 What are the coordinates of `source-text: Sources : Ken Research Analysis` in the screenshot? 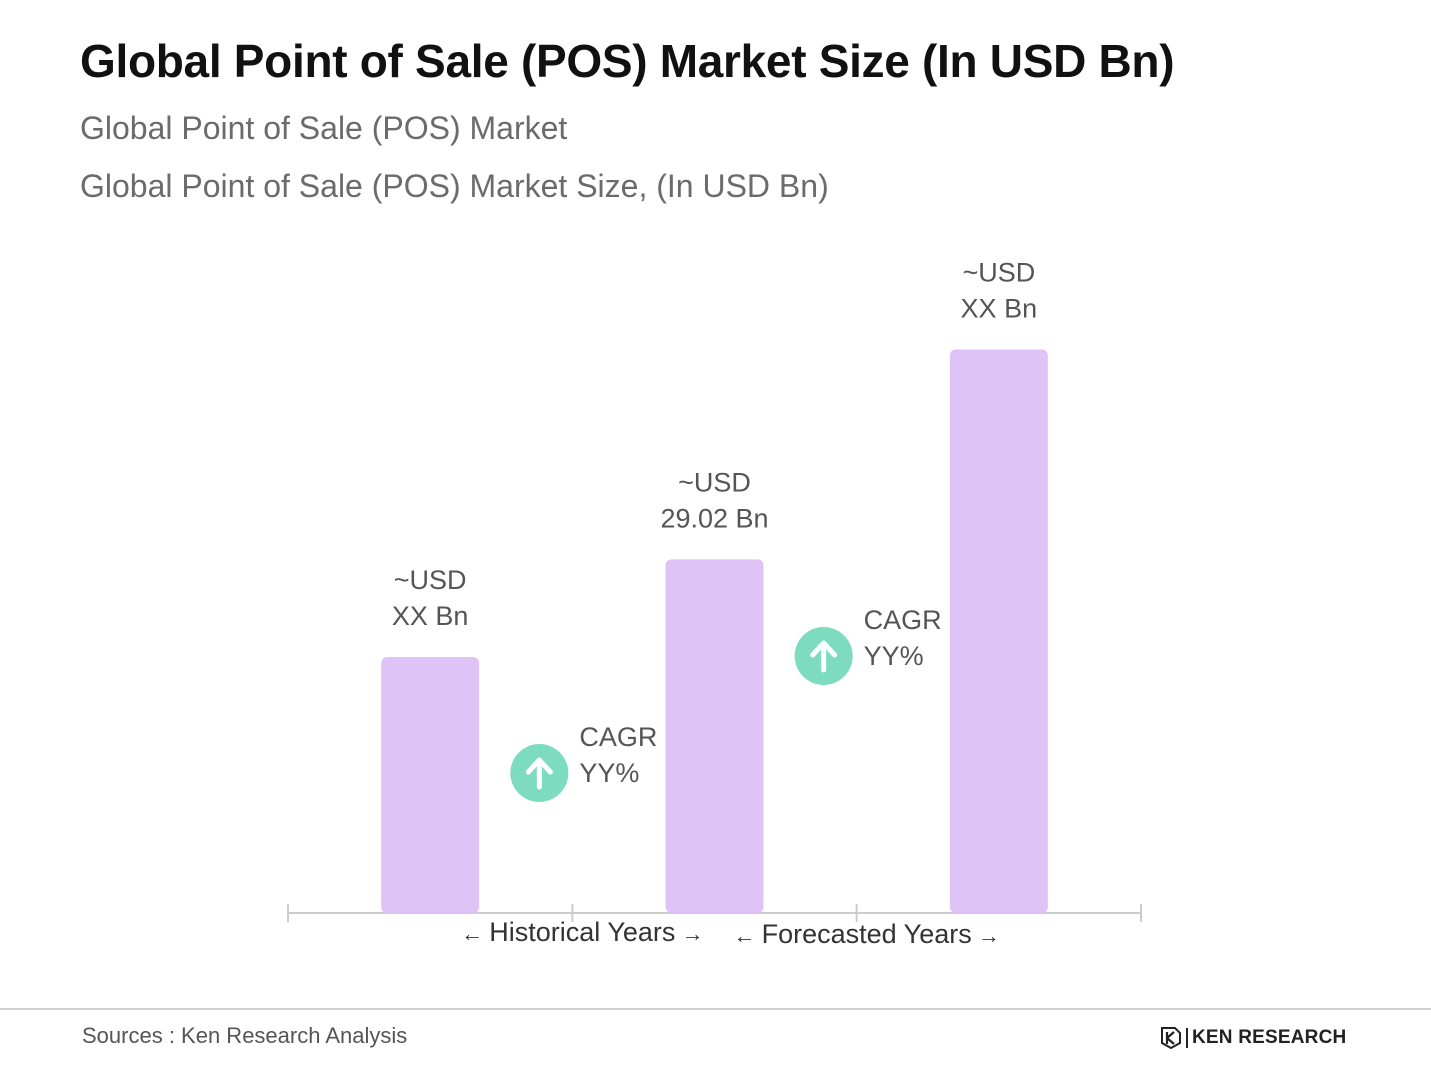 It's located at (245, 1035).